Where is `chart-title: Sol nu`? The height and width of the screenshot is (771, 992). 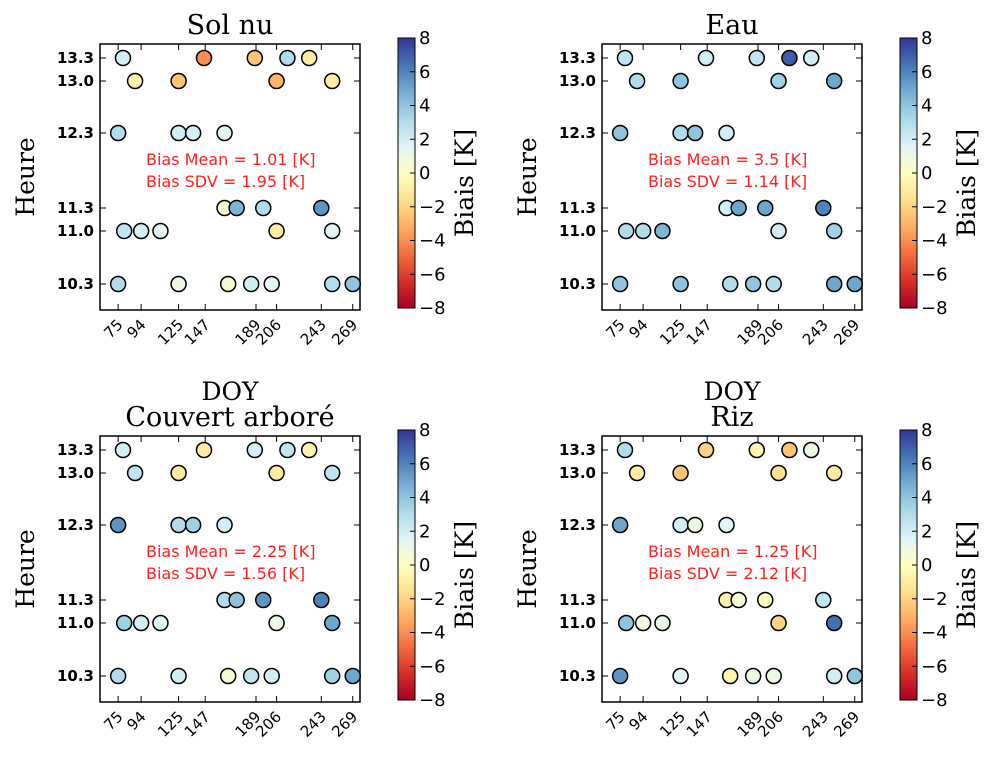
chart-title: Sol nu is located at coordinates (230, 25).